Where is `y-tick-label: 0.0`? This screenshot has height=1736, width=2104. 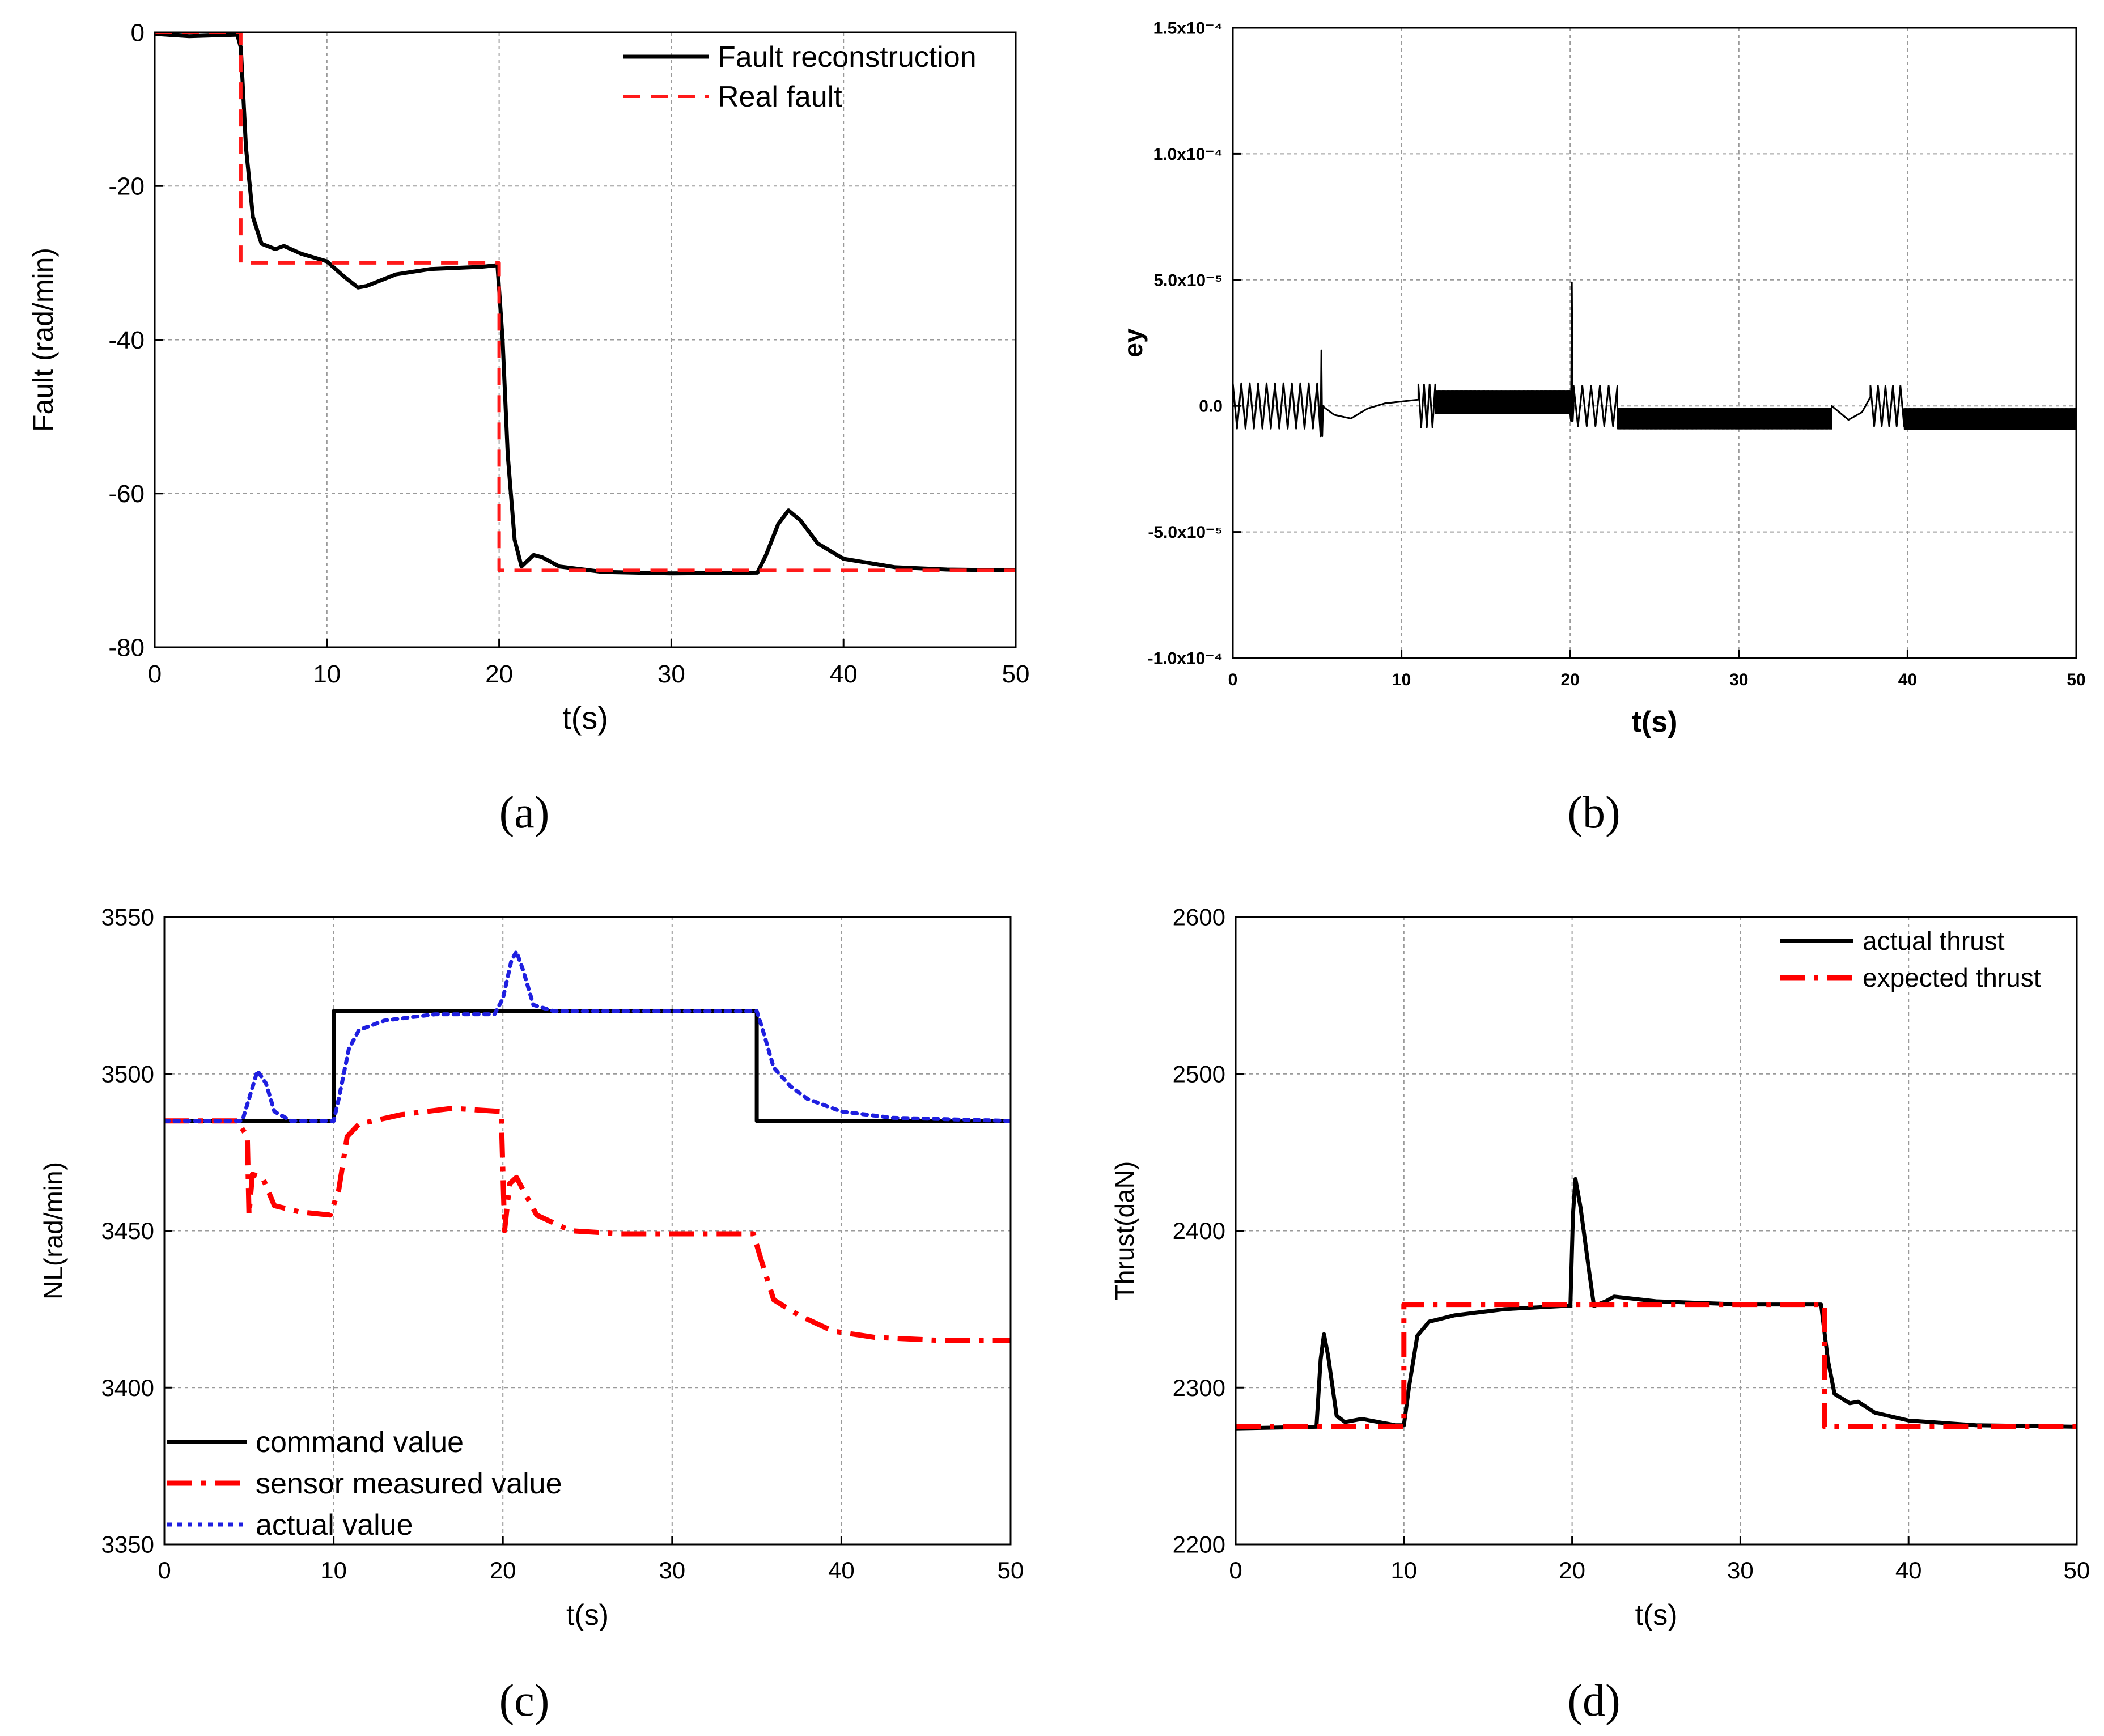 y-tick-label: 0.0 is located at coordinates (1211, 406).